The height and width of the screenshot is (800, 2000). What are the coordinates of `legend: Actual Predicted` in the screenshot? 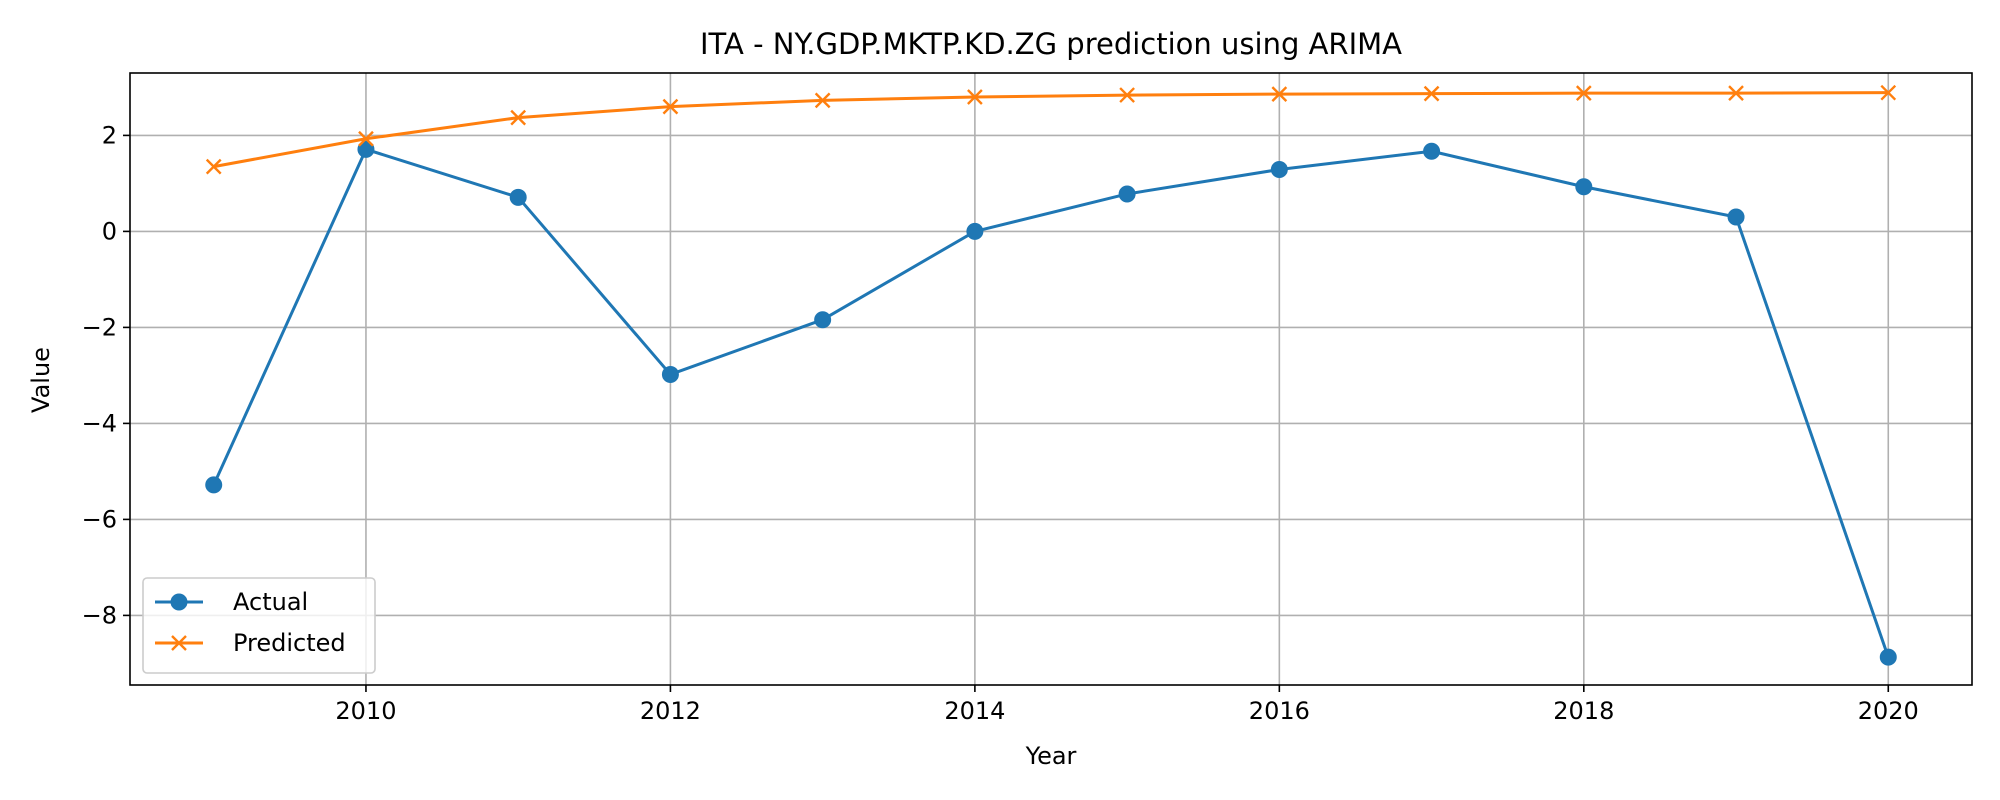 It's located at (259, 625).